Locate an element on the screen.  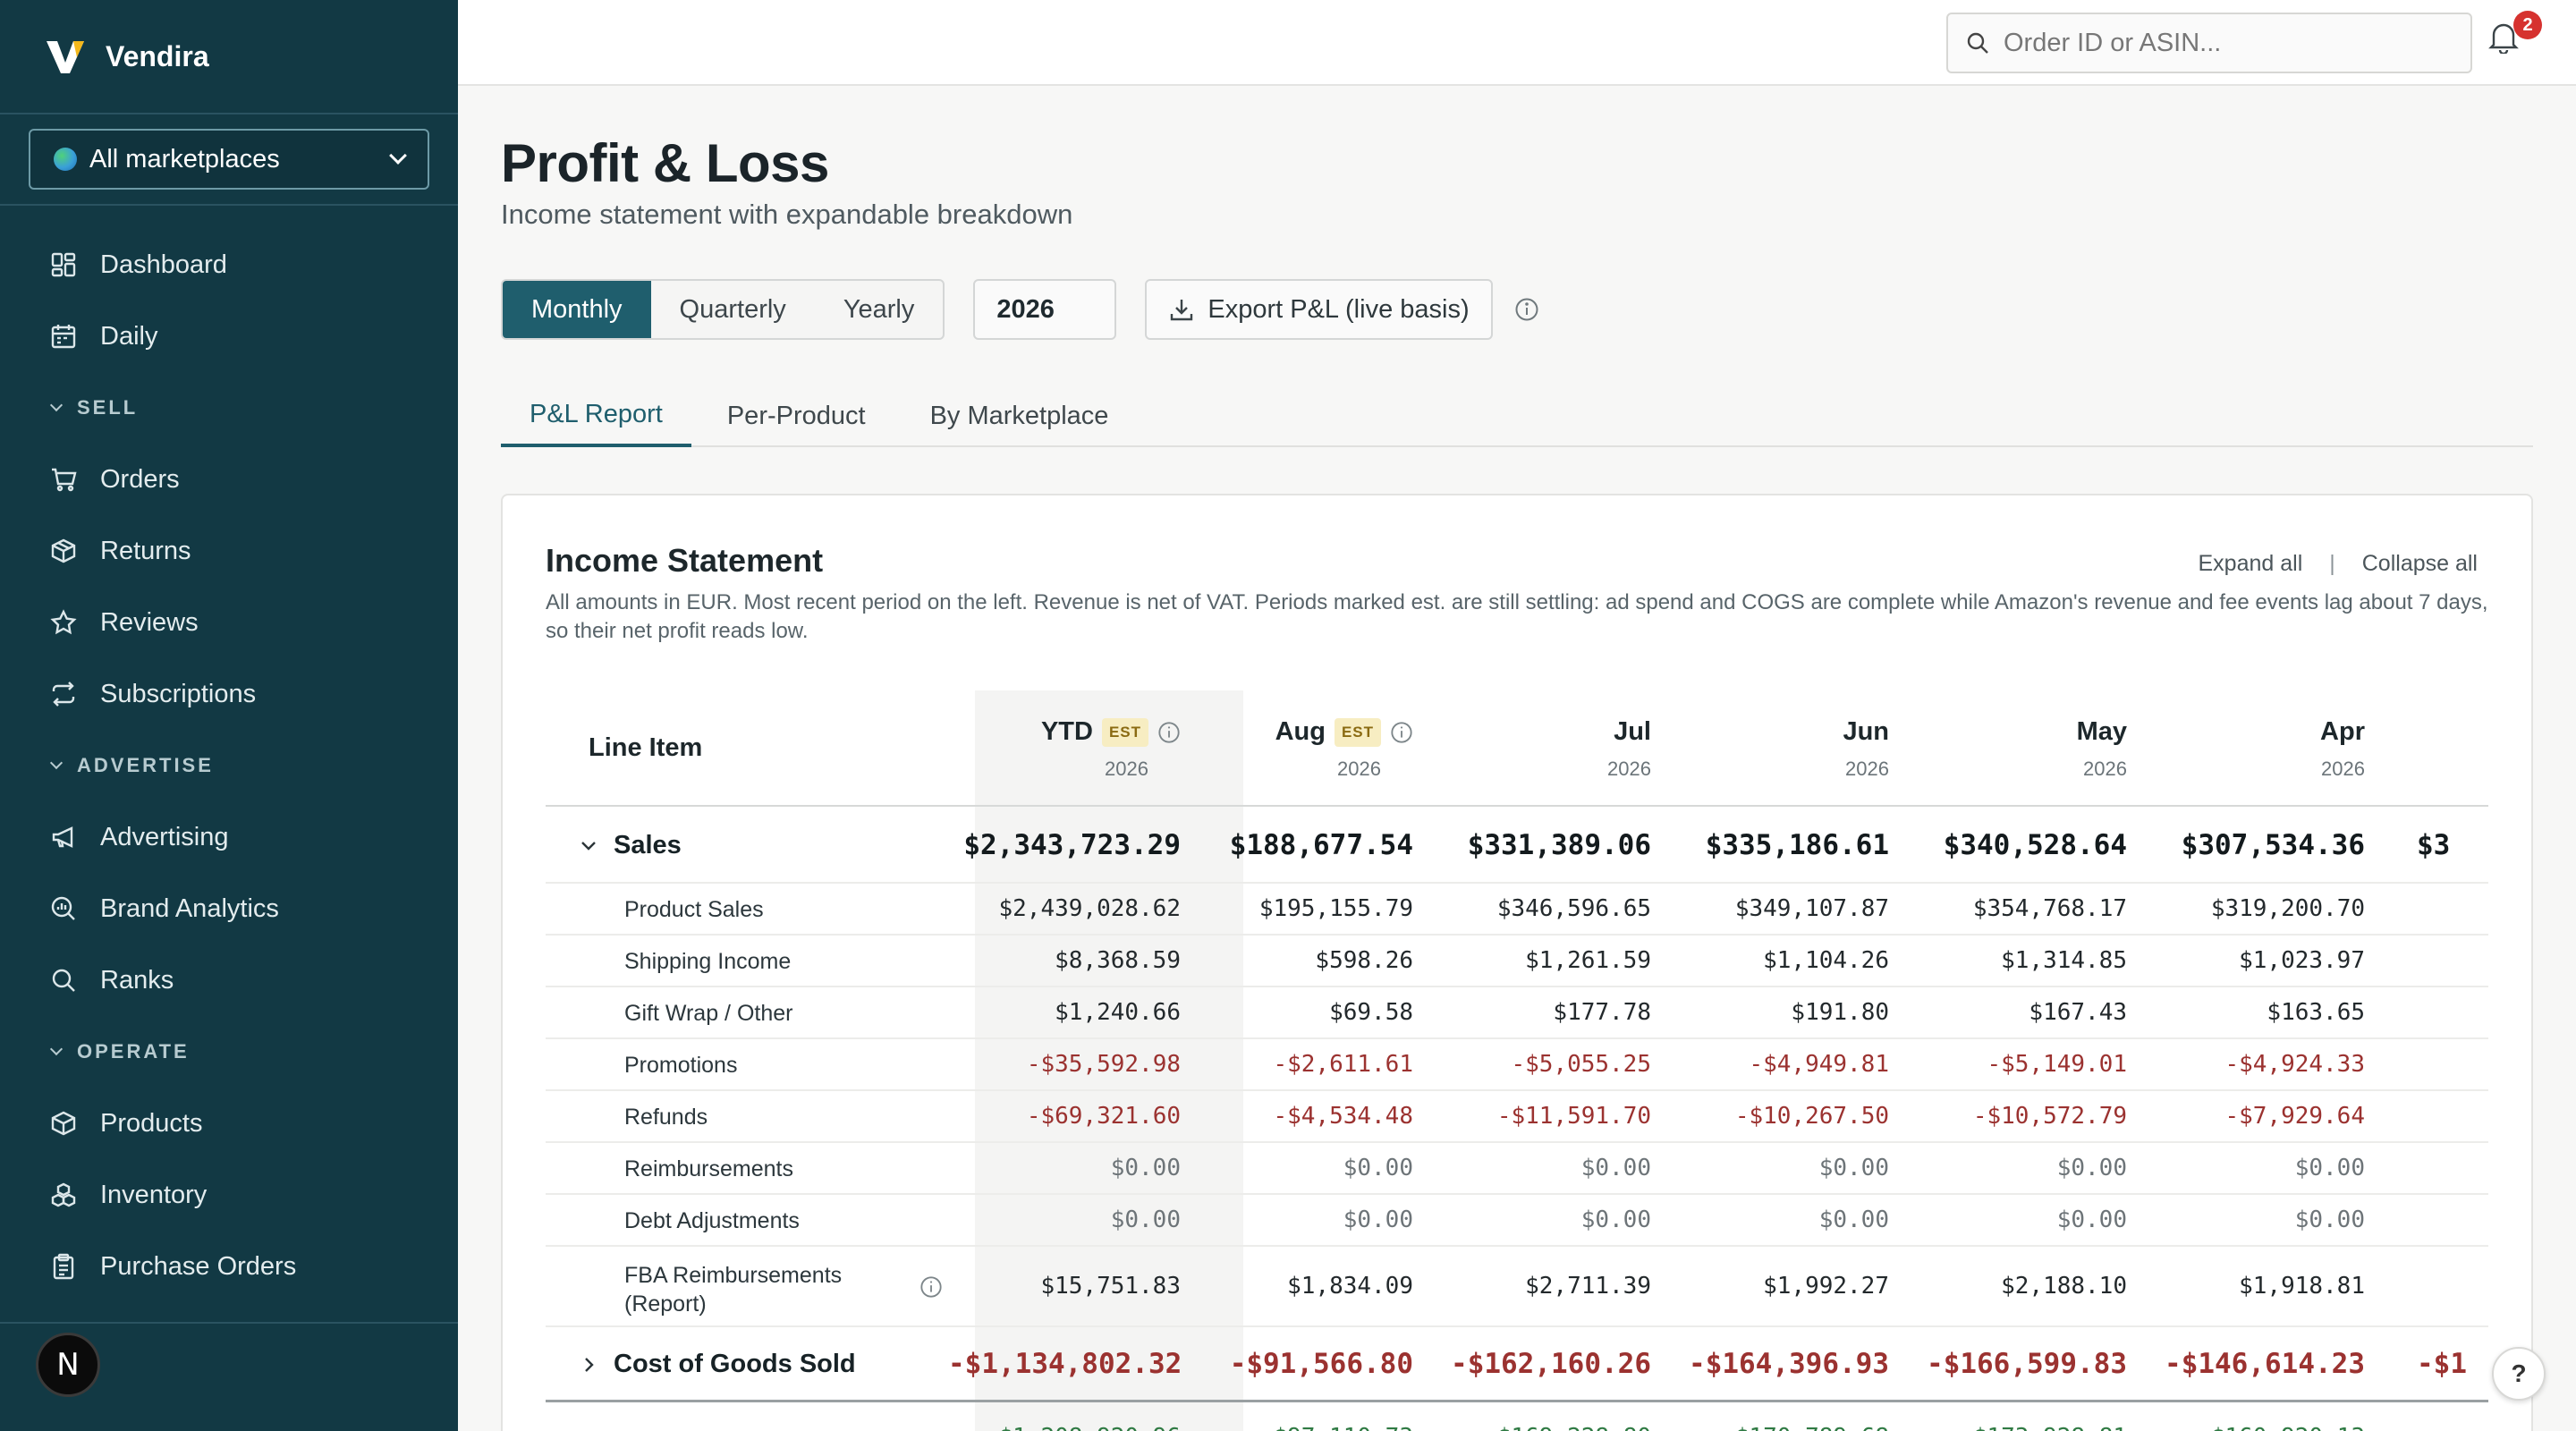
marketplace-selected: All marketplaces is located at coordinates (184, 159).